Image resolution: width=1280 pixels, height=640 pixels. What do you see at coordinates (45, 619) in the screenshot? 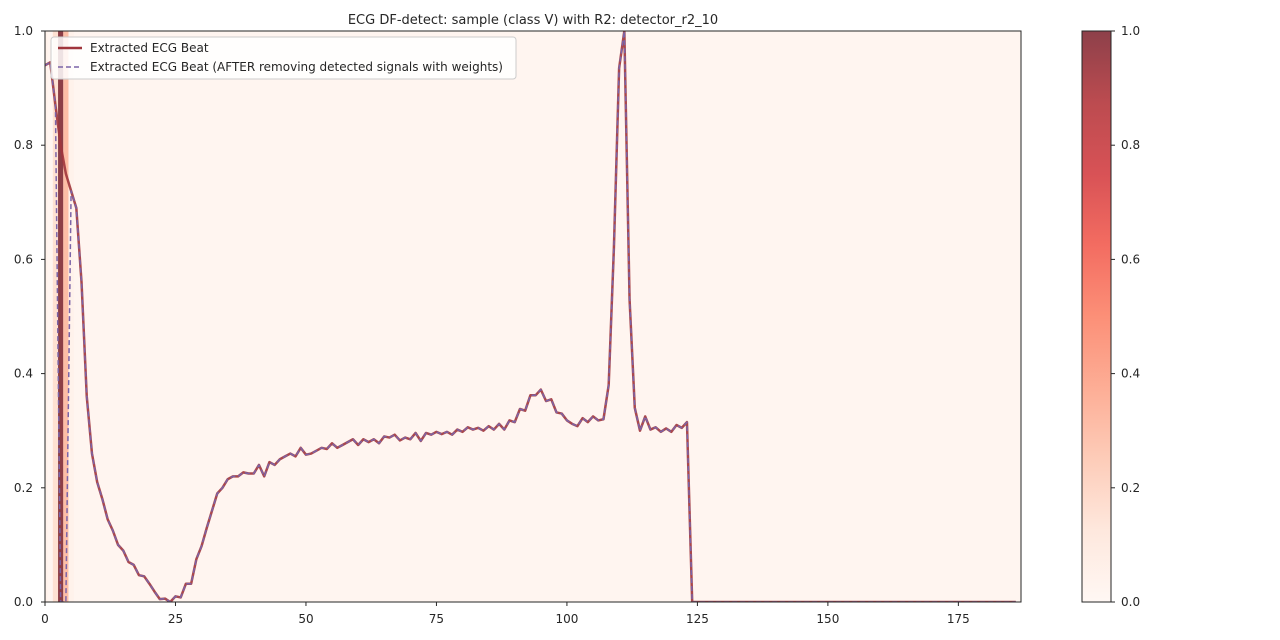
I see `x-tick-label: 0` at bounding box center [45, 619].